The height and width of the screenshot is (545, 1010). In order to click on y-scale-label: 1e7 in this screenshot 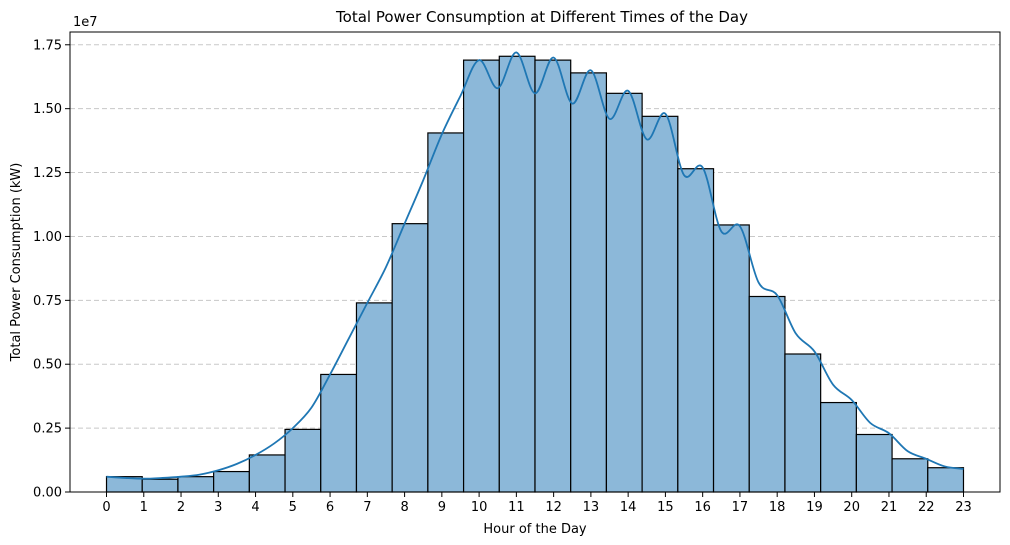, I will do `click(85, 22)`.